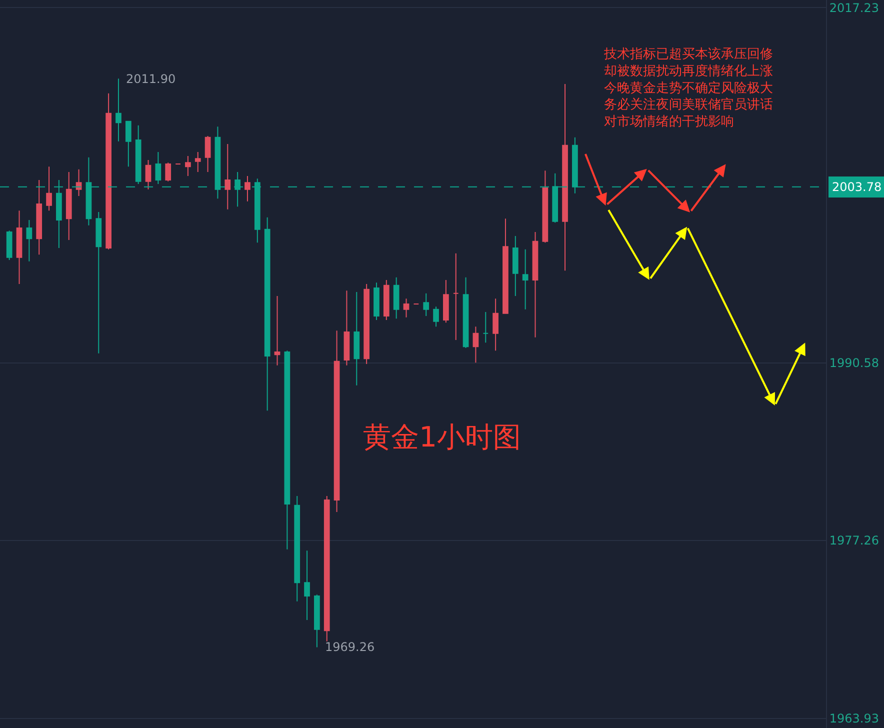  What do you see at coordinates (442, 437) in the screenshot?
I see `text: 黄金1小时图` at bounding box center [442, 437].